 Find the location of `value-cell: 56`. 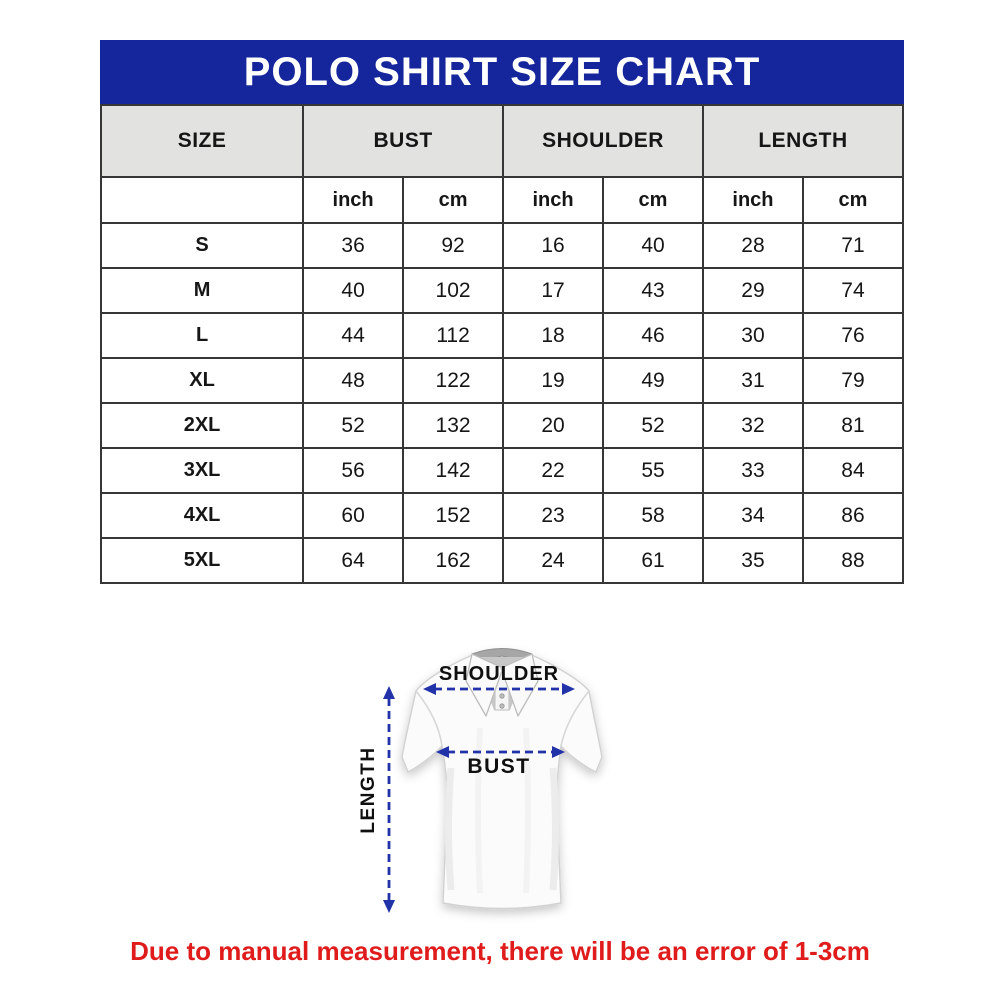

value-cell: 56 is located at coordinates (353, 470).